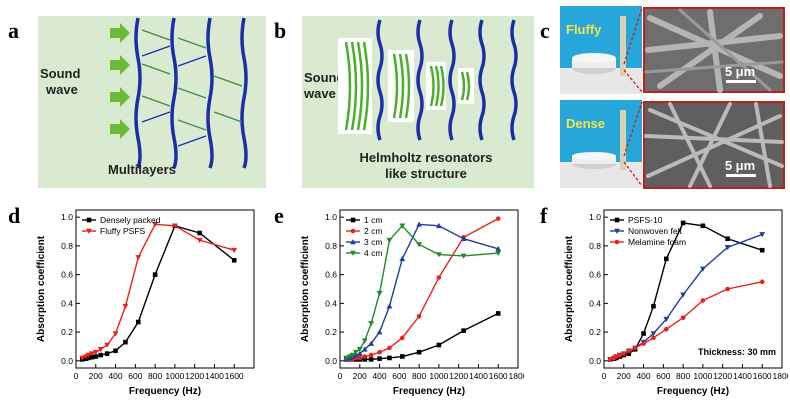 The width and height of the screenshot is (790, 417). What do you see at coordinates (14, 215) in the screenshot?
I see `panel-label-d: d` at bounding box center [14, 215].